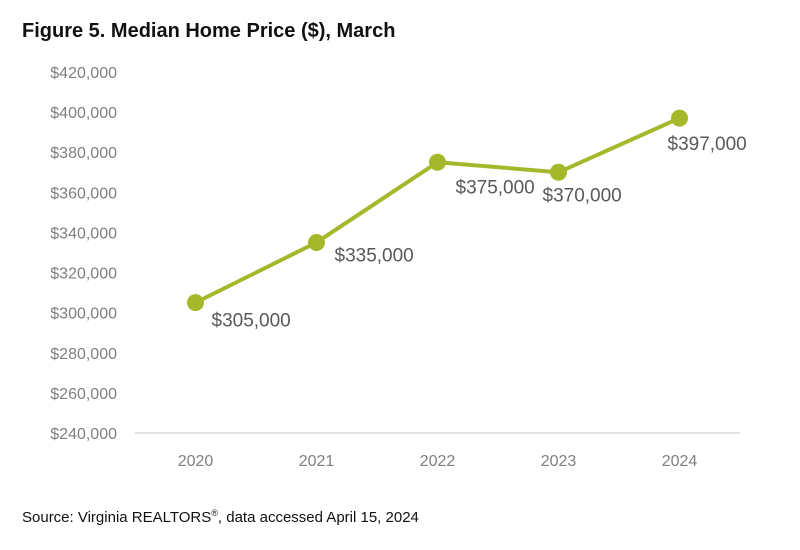  Describe the element at coordinates (83, 314) in the screenshot. I see `y-tick-label: $300,000` at that location.